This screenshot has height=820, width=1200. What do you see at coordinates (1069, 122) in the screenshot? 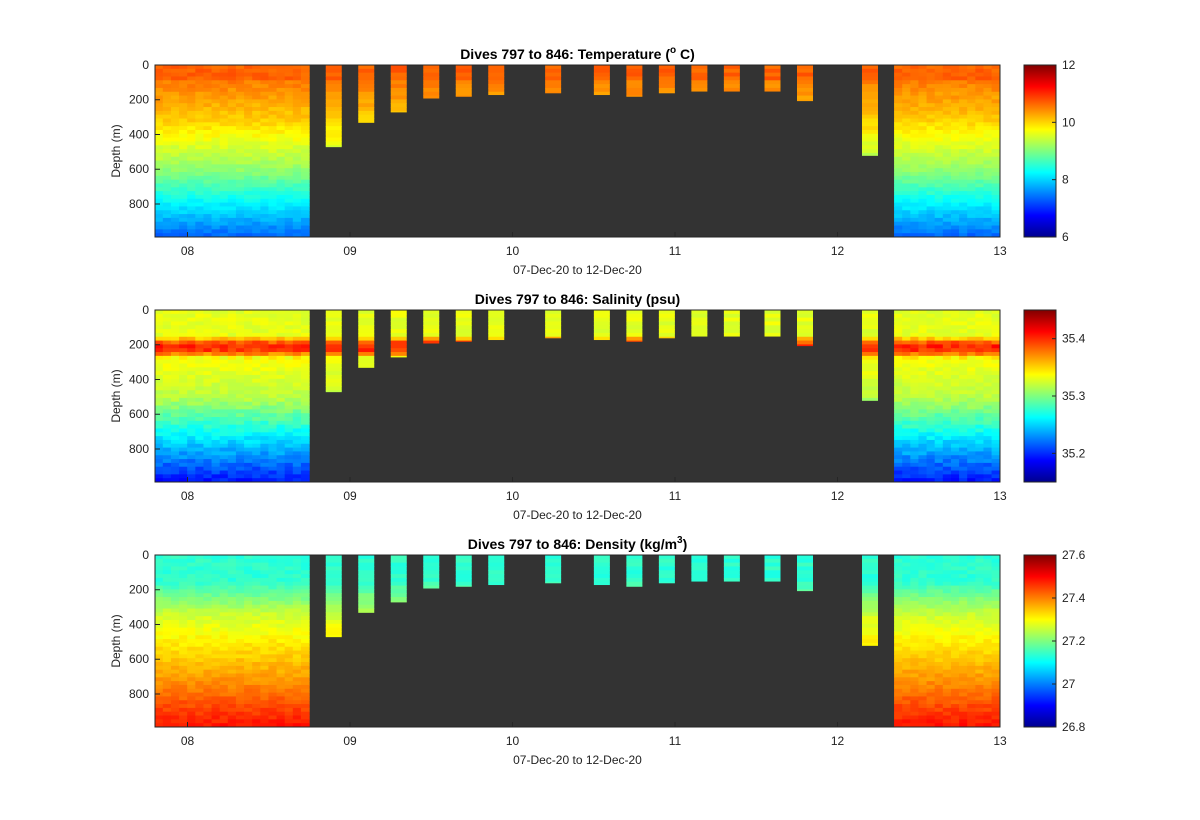
I see `temp-colorbar-tick-label-2: 10` at bounding box center [1069, 122].